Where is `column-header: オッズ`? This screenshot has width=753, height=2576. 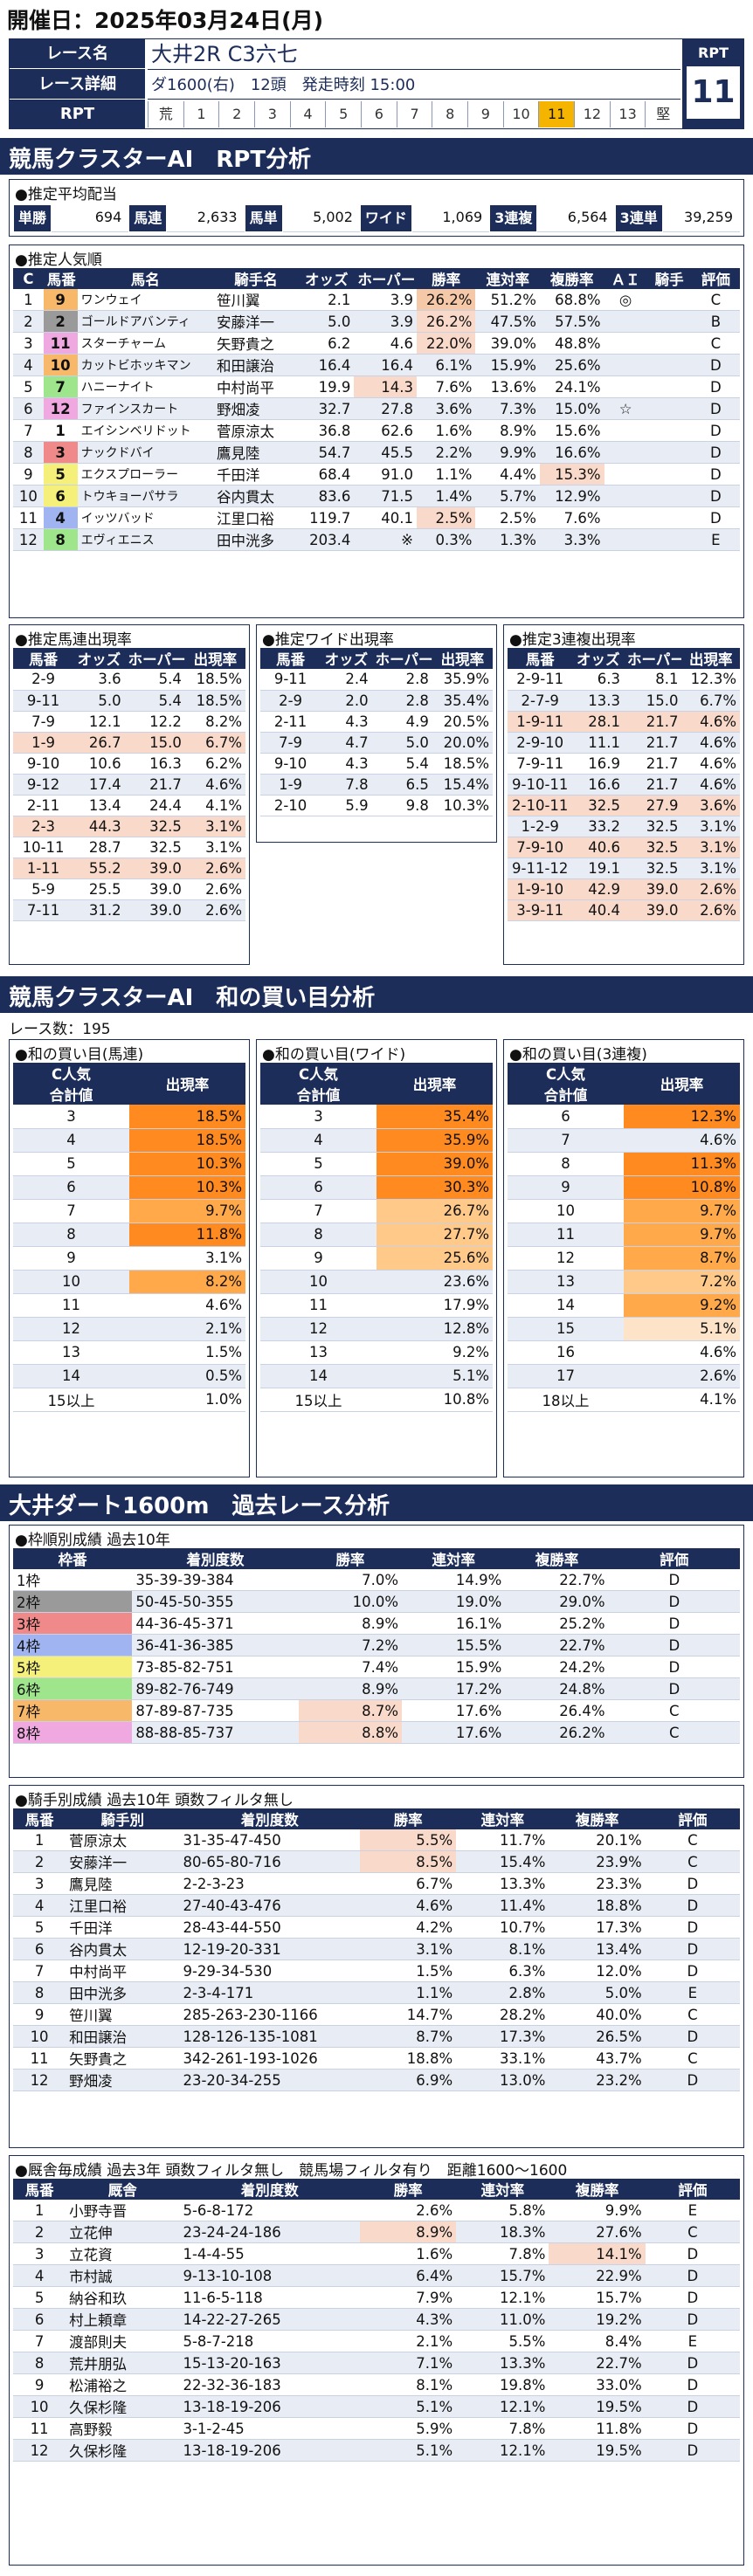
column-header: オッズ is located at coordinates (99, 658).